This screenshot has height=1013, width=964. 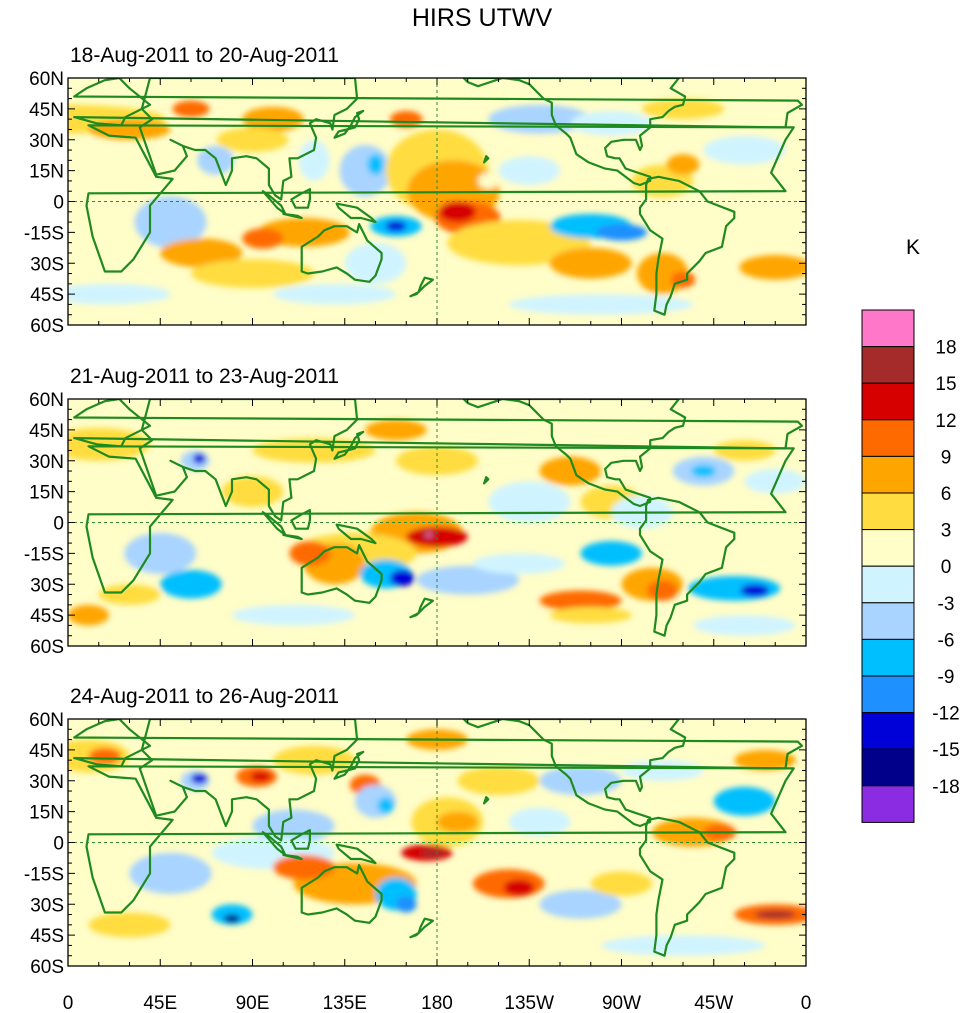 What do you see at coordinates (945, 384) in the screenshot?
I see `colorbar-label: 15` at bounding box center [945, 384].